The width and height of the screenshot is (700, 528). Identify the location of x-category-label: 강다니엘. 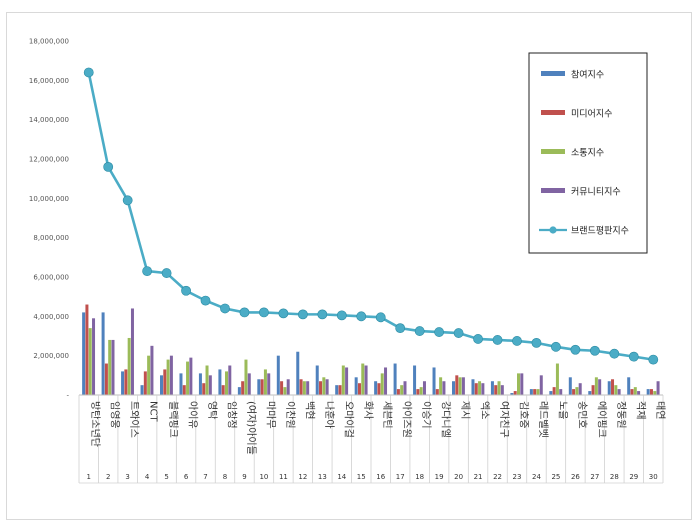
(446, 419).